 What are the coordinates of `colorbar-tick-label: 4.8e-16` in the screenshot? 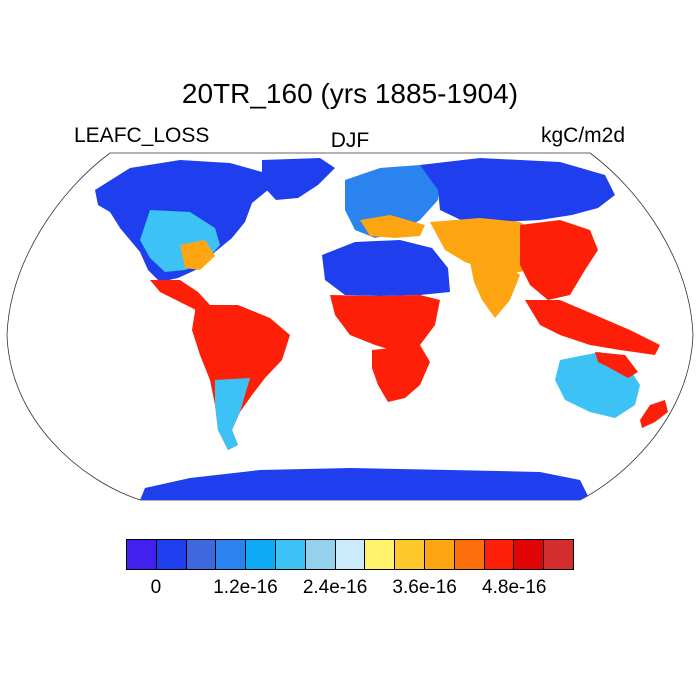 It's located at (514, 587).